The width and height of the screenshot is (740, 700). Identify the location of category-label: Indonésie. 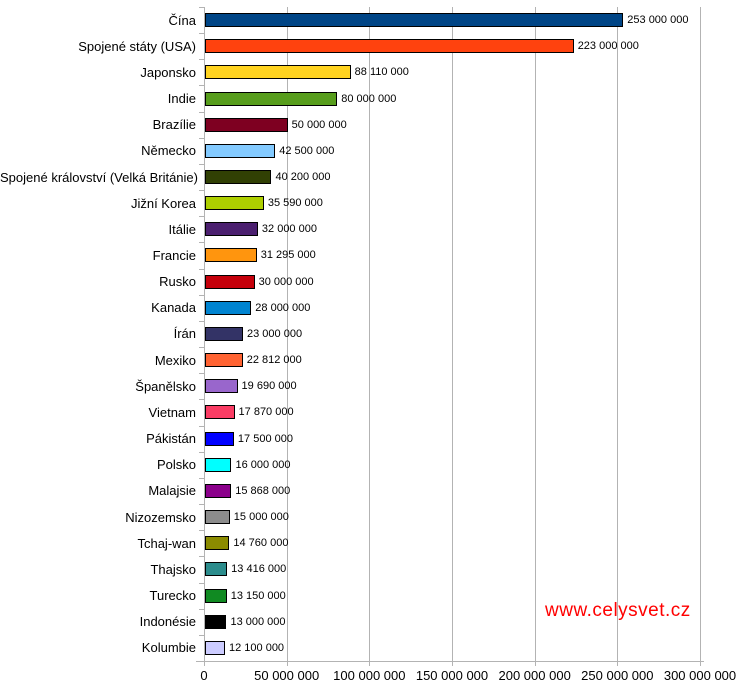
(167, 622).